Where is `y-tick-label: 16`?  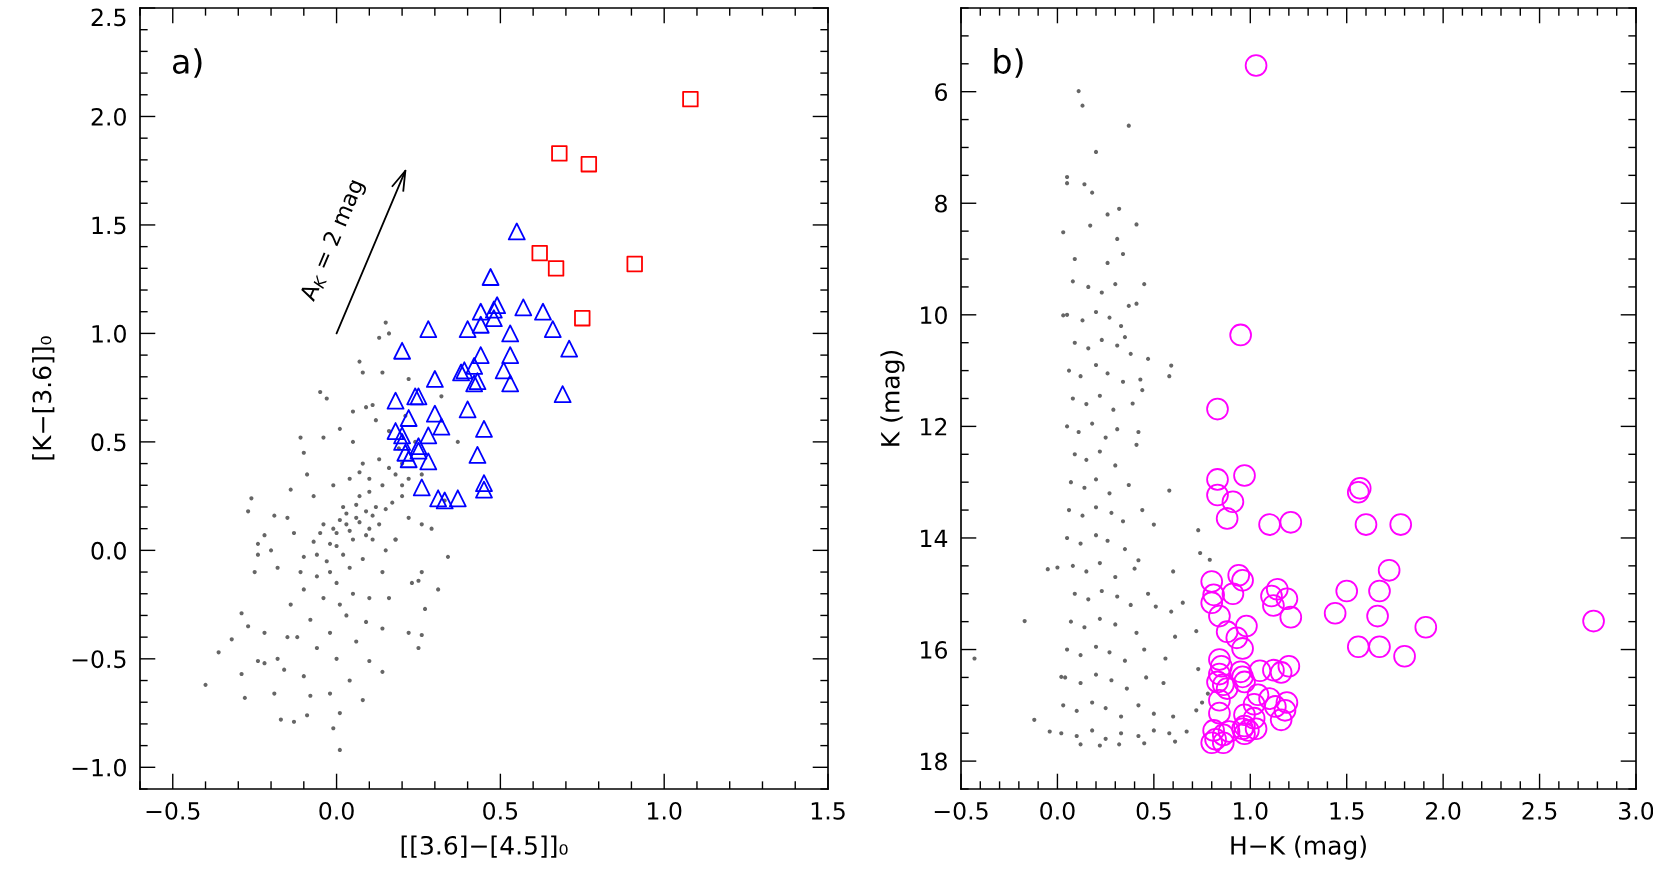
y-tick-label: 16 is located at coordinates (934, 649).